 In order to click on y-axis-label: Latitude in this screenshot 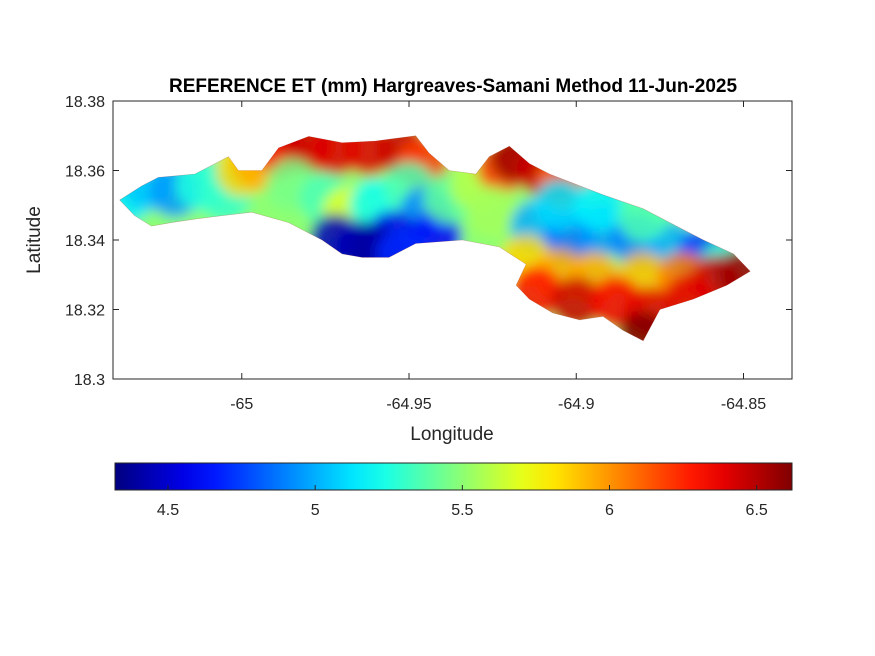, I will do `click(34, 240)`.